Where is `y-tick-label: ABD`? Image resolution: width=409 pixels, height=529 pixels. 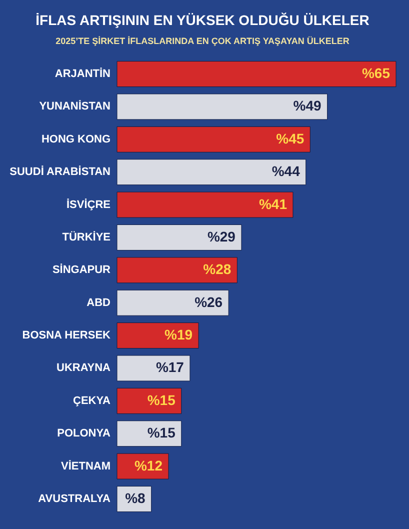 y-tick-label: ABD is located at coordinates (98, 302).